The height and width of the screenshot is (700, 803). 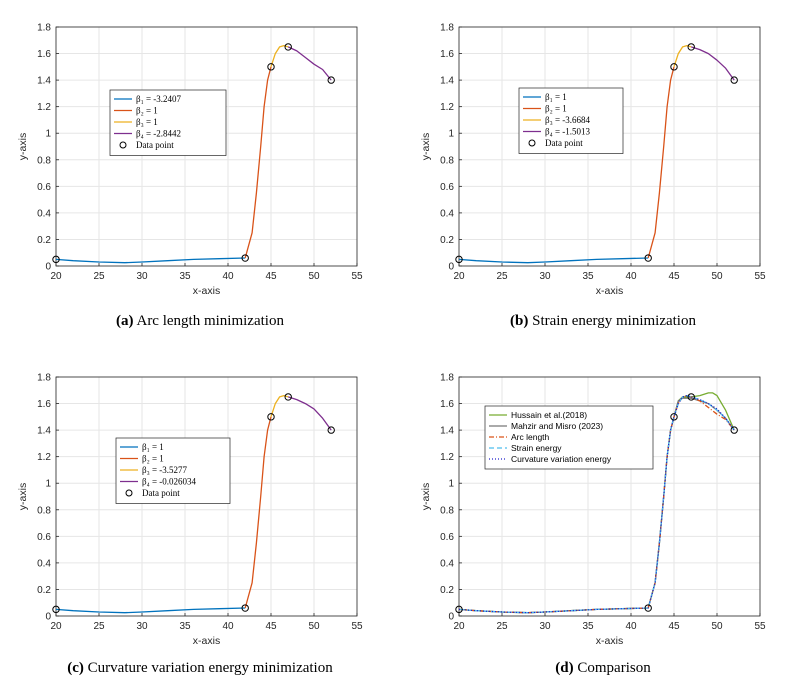 What do you see at coordinates (447, 240) in the screenshot?
I see `y-tick-label: 0.2` at bounding box center [447, 240].